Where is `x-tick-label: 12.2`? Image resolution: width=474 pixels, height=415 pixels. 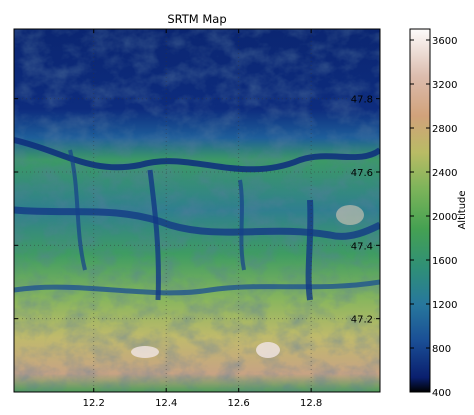 x-tick-label: 12.2 is located at coordinates (94, 403).